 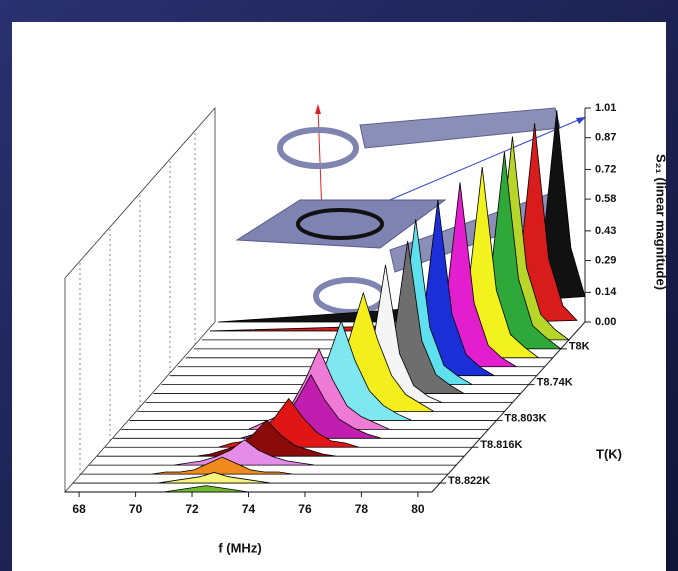 I want to click on y-tick-label: 0.29, so click(x=605, y=260).